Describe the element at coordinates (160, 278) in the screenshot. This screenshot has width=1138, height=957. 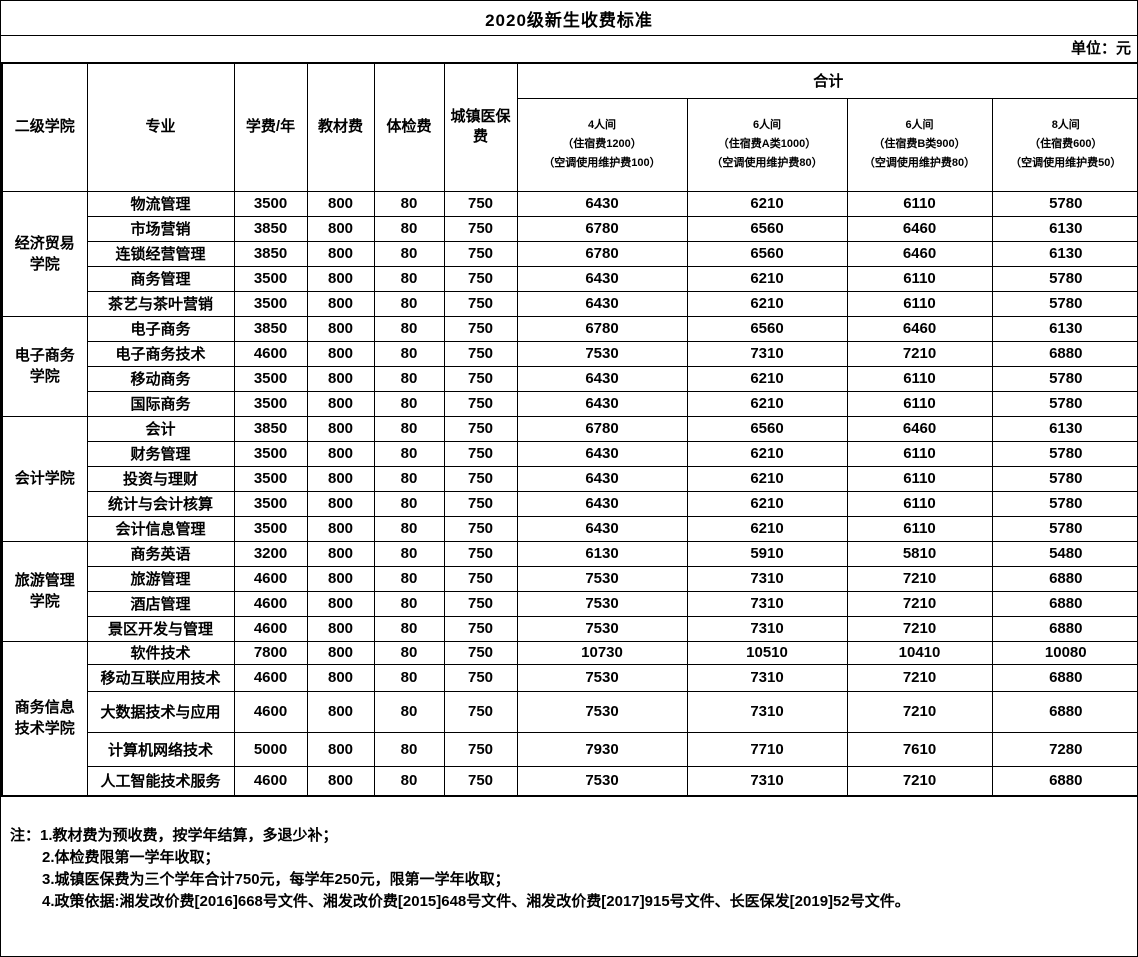
I see `major-cell: 商务管理` at that location.